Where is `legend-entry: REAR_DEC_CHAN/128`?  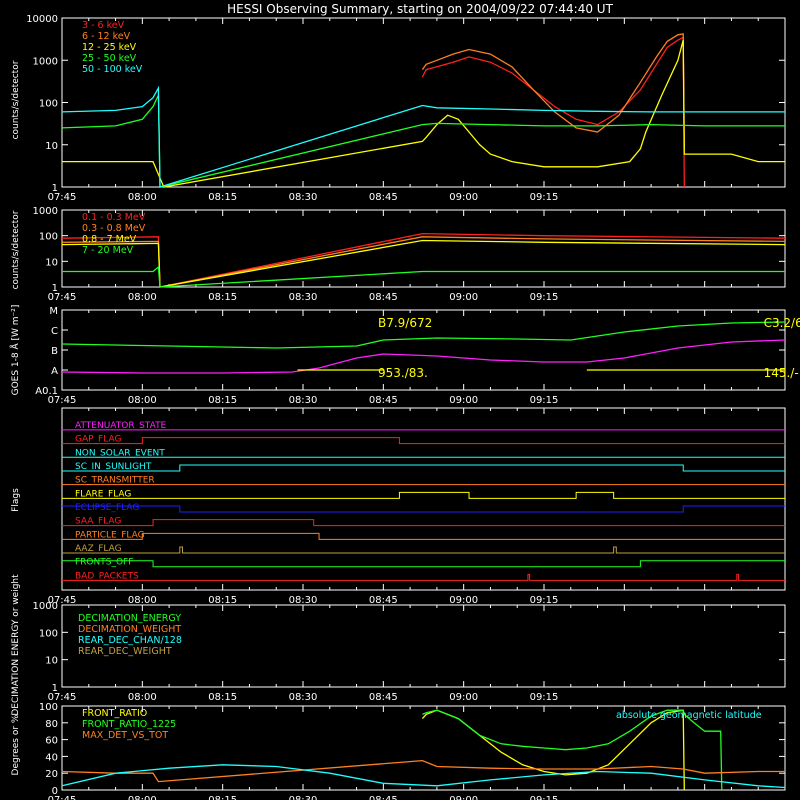 legend-entry: REAR_DEC_CHAN/128 is located at coordinates (130, 640).